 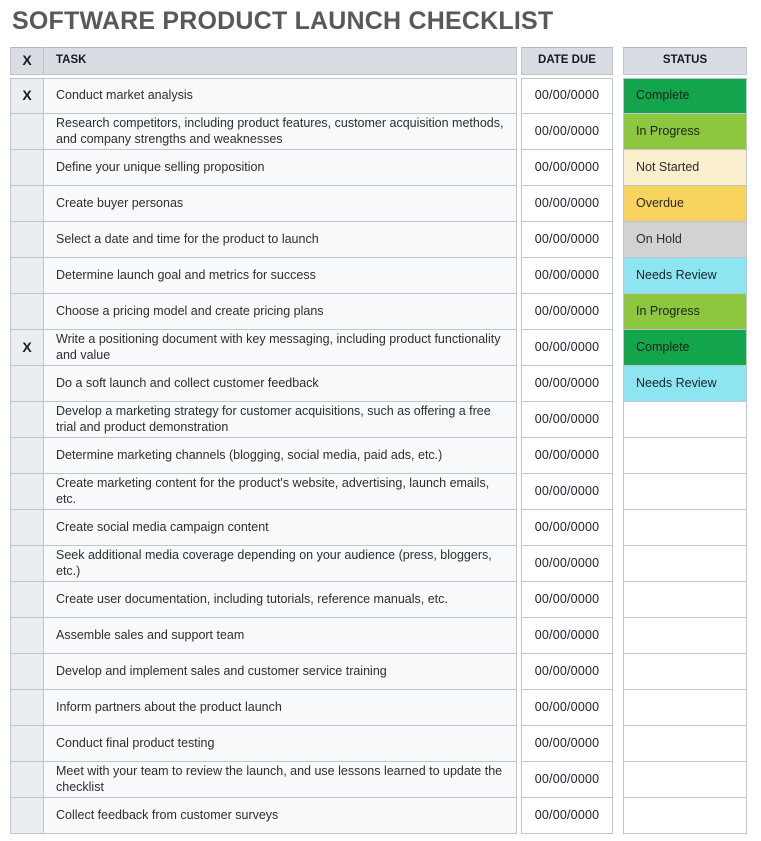 I want to click on task-cell: Create buyer personas, so click(x=280, y=203).